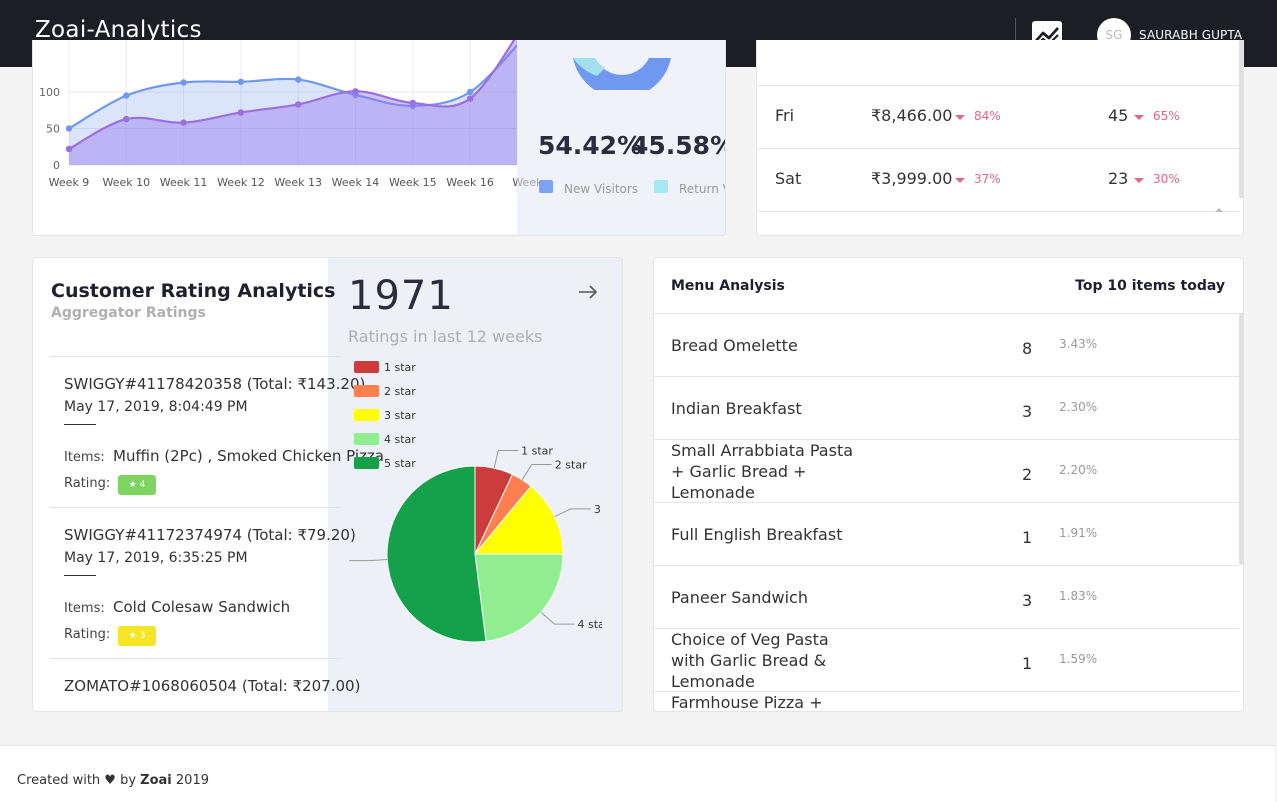 Image resolution: width=1277 pixels, height=802 pixels. What do you see at coordinates (1078, 407) in the screenshot?
I see `menu-item-pct: 2.30%` at bounding box center [1078, 407].